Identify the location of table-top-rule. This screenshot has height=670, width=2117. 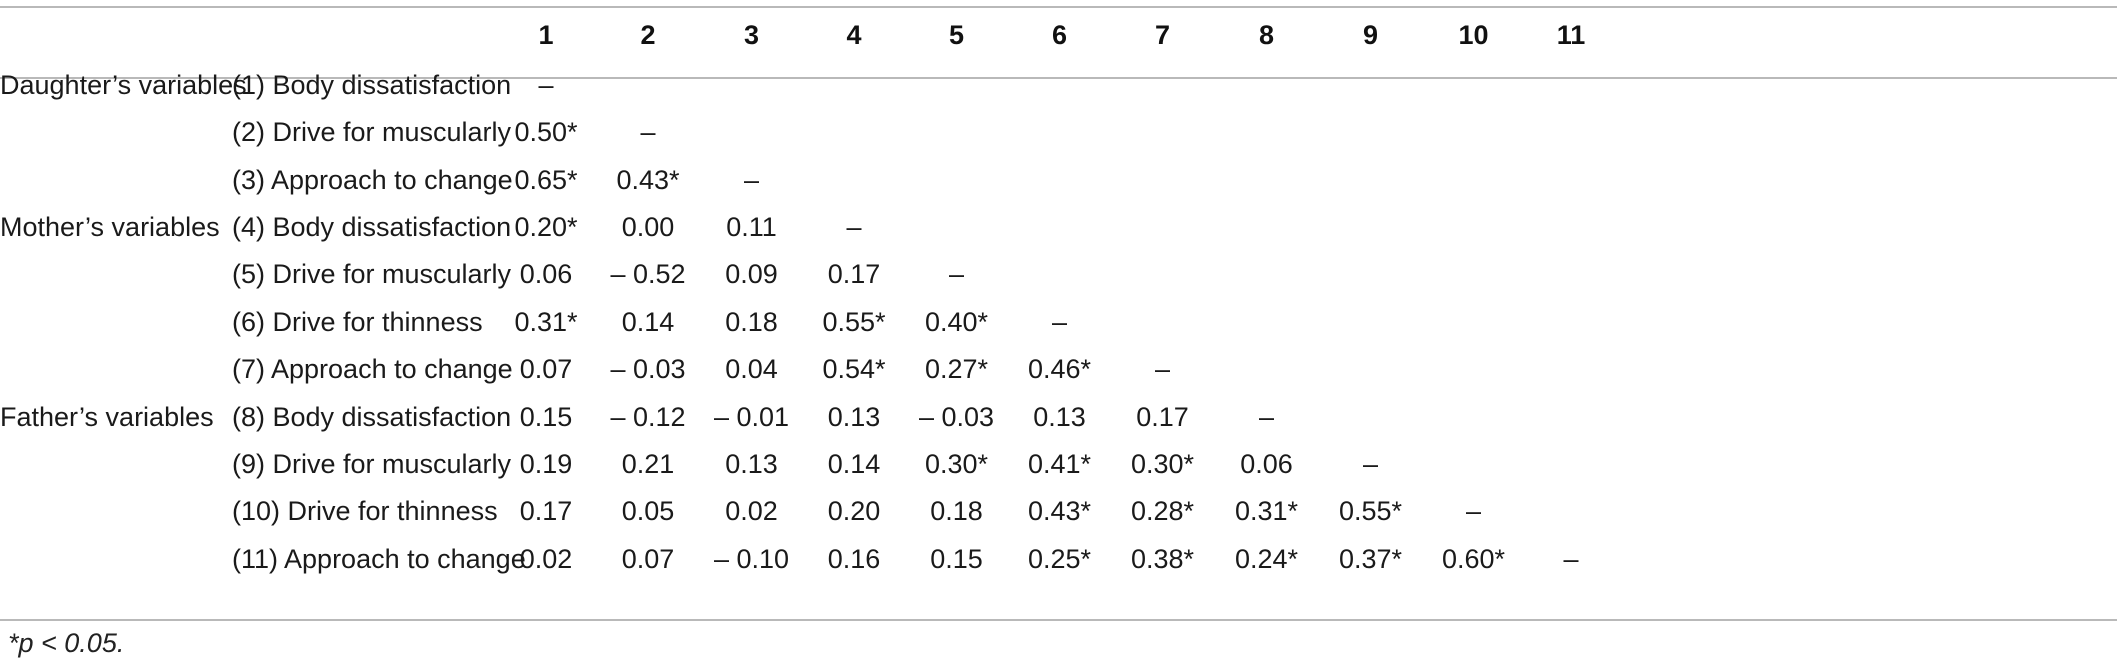
(1058, 7).